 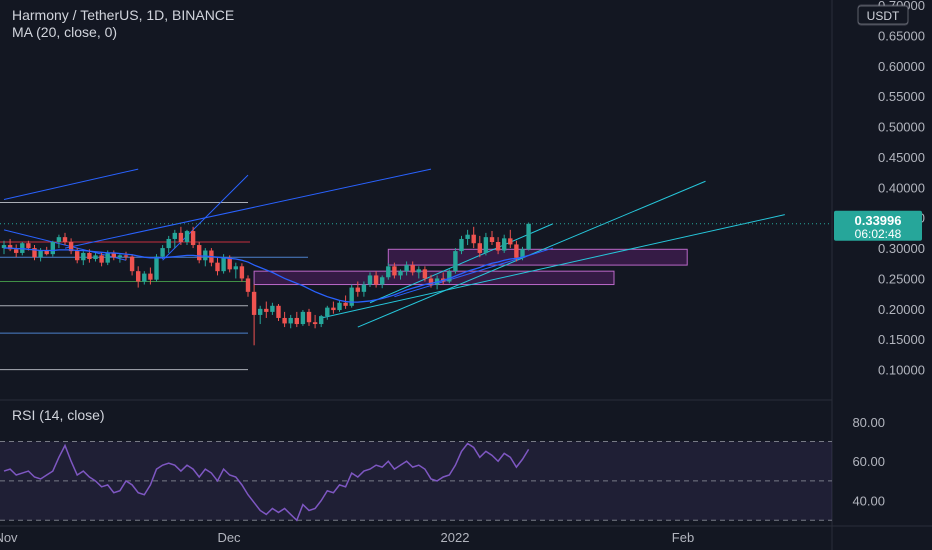 What do you see at coordinates (901, 187) in the screenshot?
I see `price-tick-label: 0.40000` at bounding box center [901, 187].